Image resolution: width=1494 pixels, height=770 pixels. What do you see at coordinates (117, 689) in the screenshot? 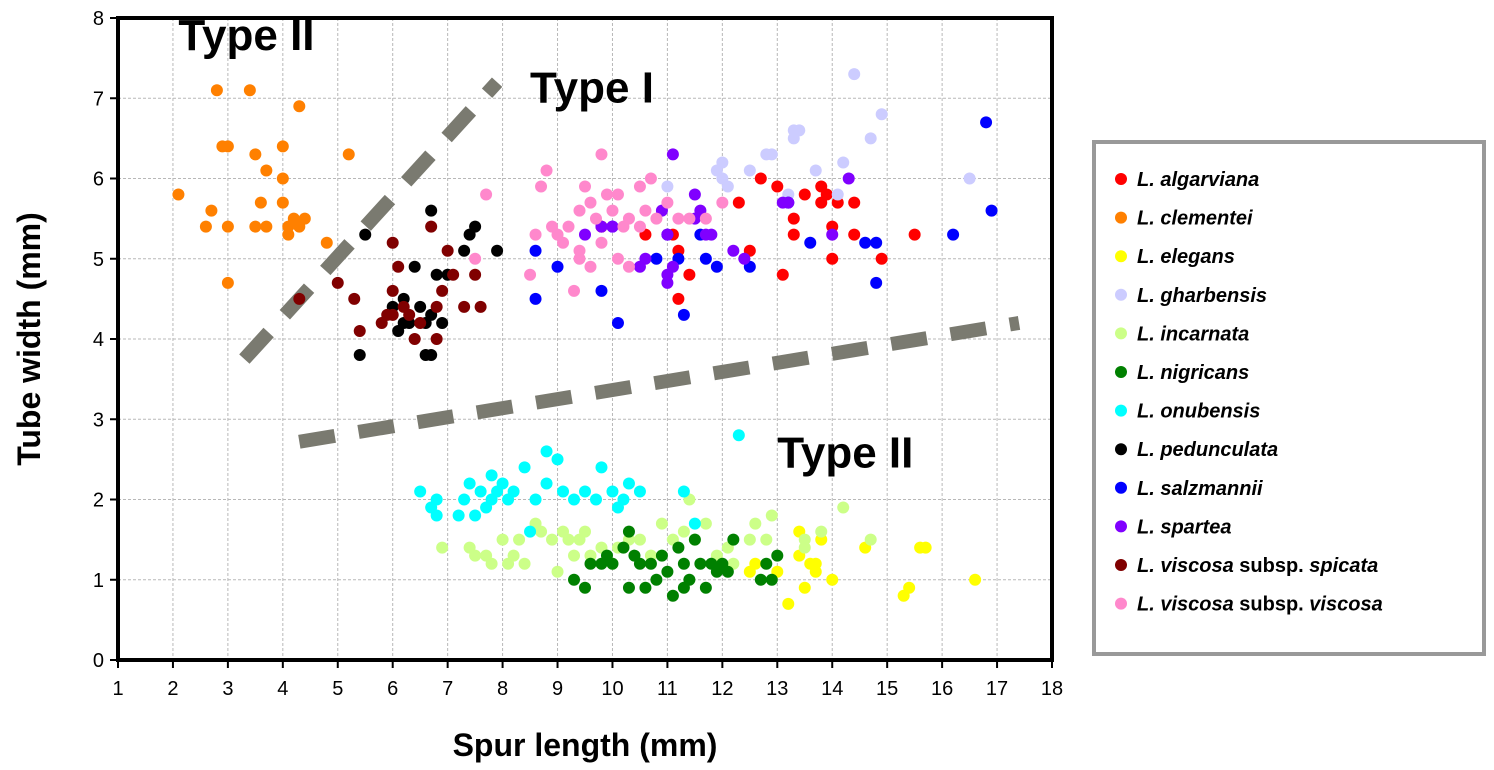
I see `x-tick-label: 1` at bounding box center [117, 689].